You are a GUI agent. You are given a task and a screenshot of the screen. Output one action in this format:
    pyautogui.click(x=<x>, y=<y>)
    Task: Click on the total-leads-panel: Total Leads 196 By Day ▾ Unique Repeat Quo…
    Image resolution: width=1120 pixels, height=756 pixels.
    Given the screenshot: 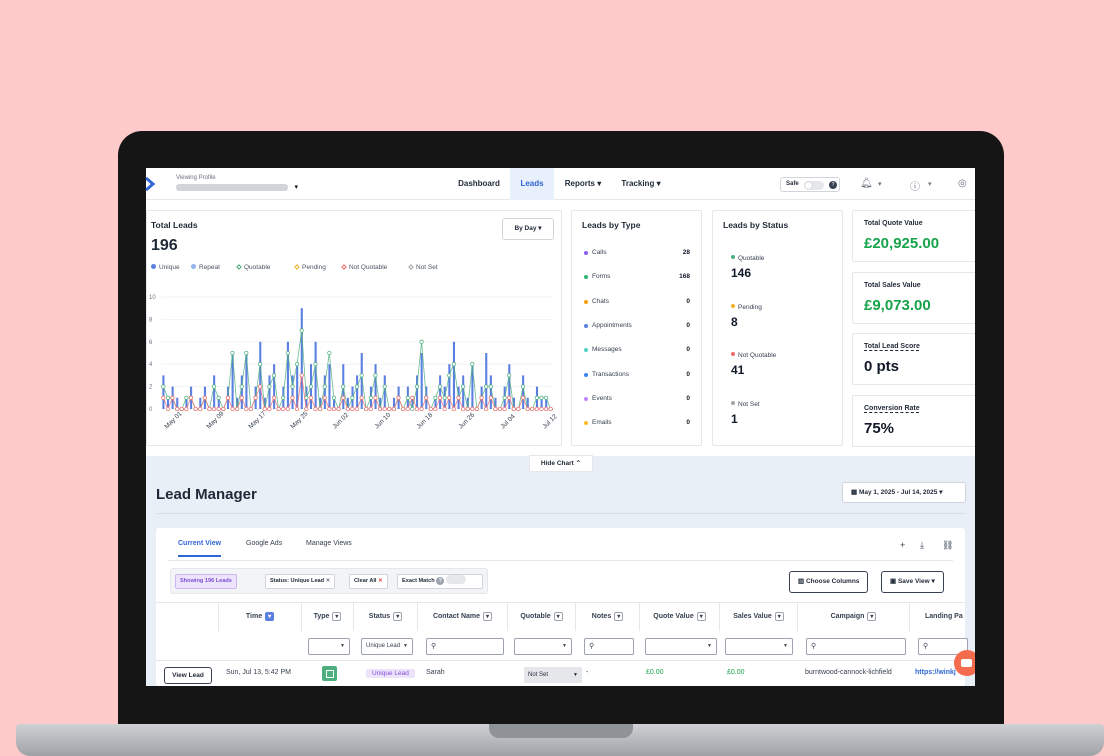 What is the action you would take?
    pyautogui.click(x=354, y=328)
    